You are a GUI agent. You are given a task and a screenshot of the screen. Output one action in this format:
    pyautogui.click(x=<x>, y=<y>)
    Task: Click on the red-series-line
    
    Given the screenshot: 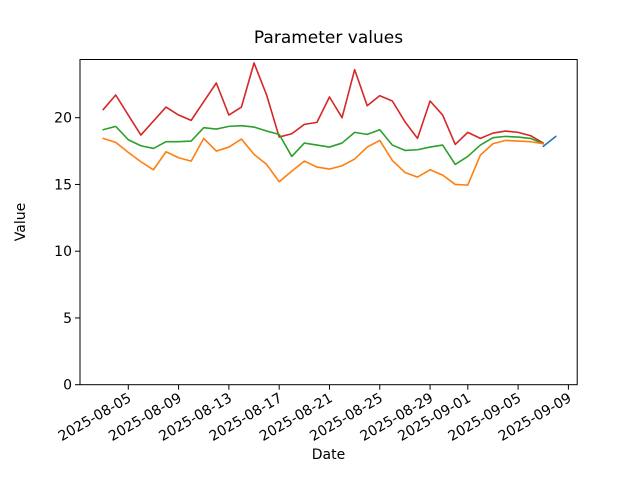 What is the action you would take?
    pyautogui.click(x=323, y=104)
    